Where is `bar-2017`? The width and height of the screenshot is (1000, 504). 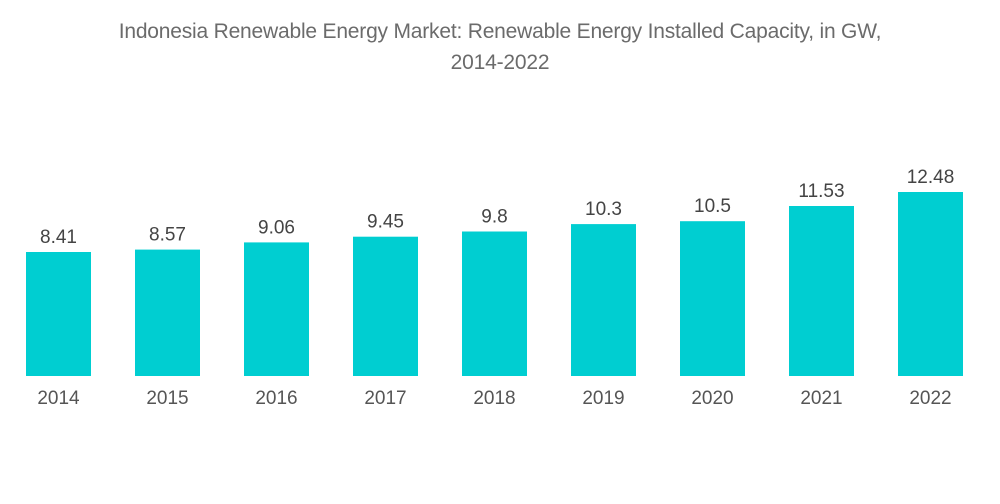
bar-2017 is located at coordinates (385, 306).